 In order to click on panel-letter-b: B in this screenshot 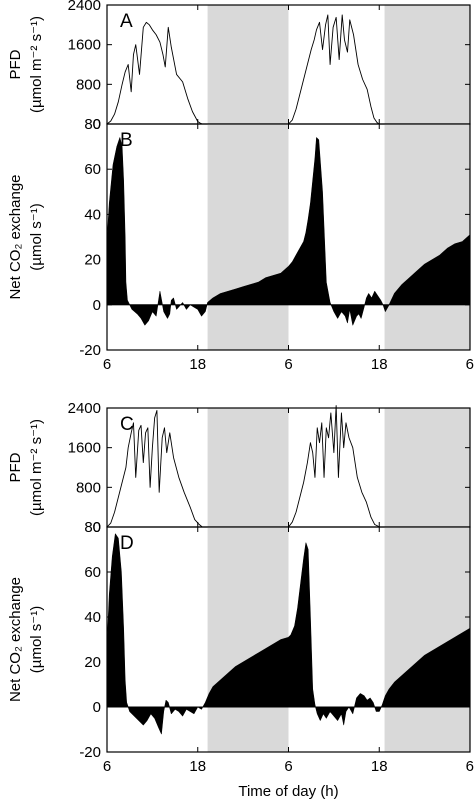, I will do `click(126, 140)`.